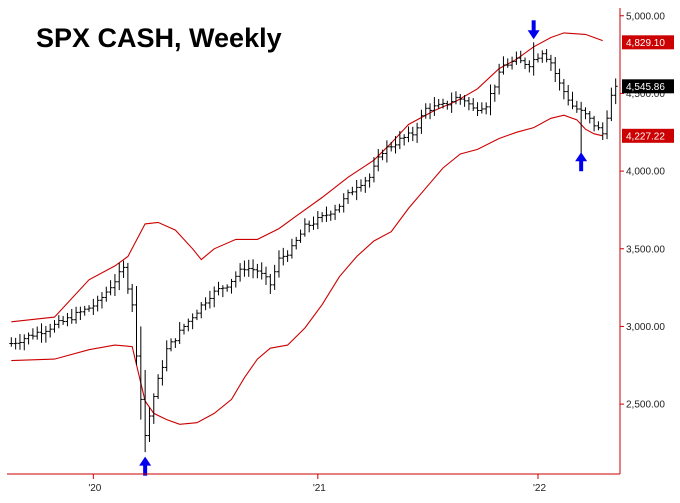  I want to click on price-tag: 4,545.86, so click(648, 86).